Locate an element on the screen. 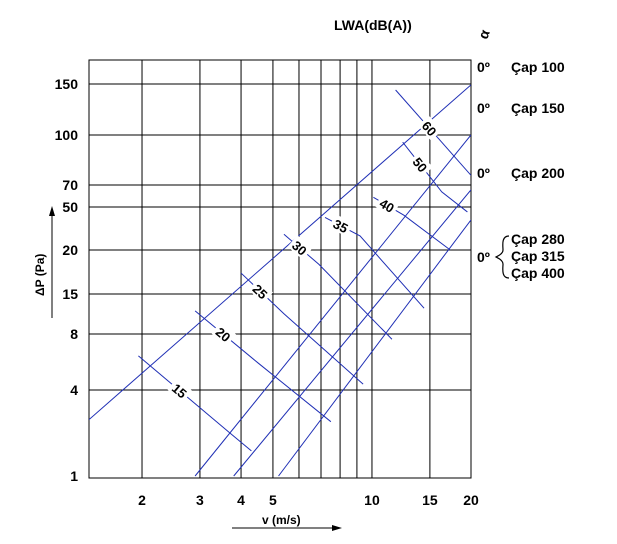  y-tick-label: 70 is located at coordinates (70, 185).